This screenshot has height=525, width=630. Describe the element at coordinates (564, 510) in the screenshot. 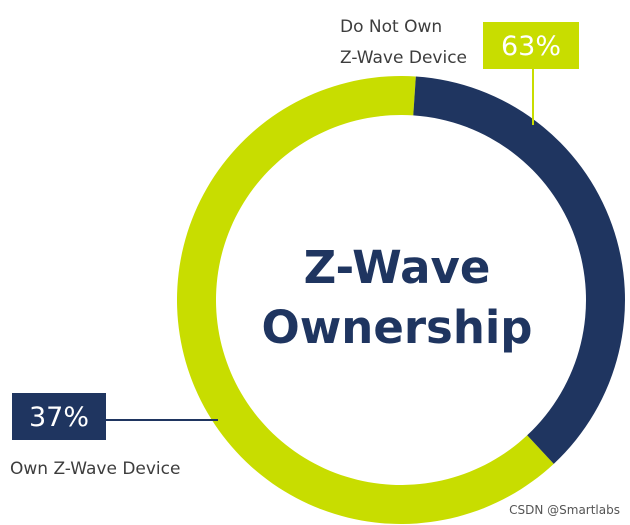

I see `watermark: CSDN @Smartlabs` at that location.